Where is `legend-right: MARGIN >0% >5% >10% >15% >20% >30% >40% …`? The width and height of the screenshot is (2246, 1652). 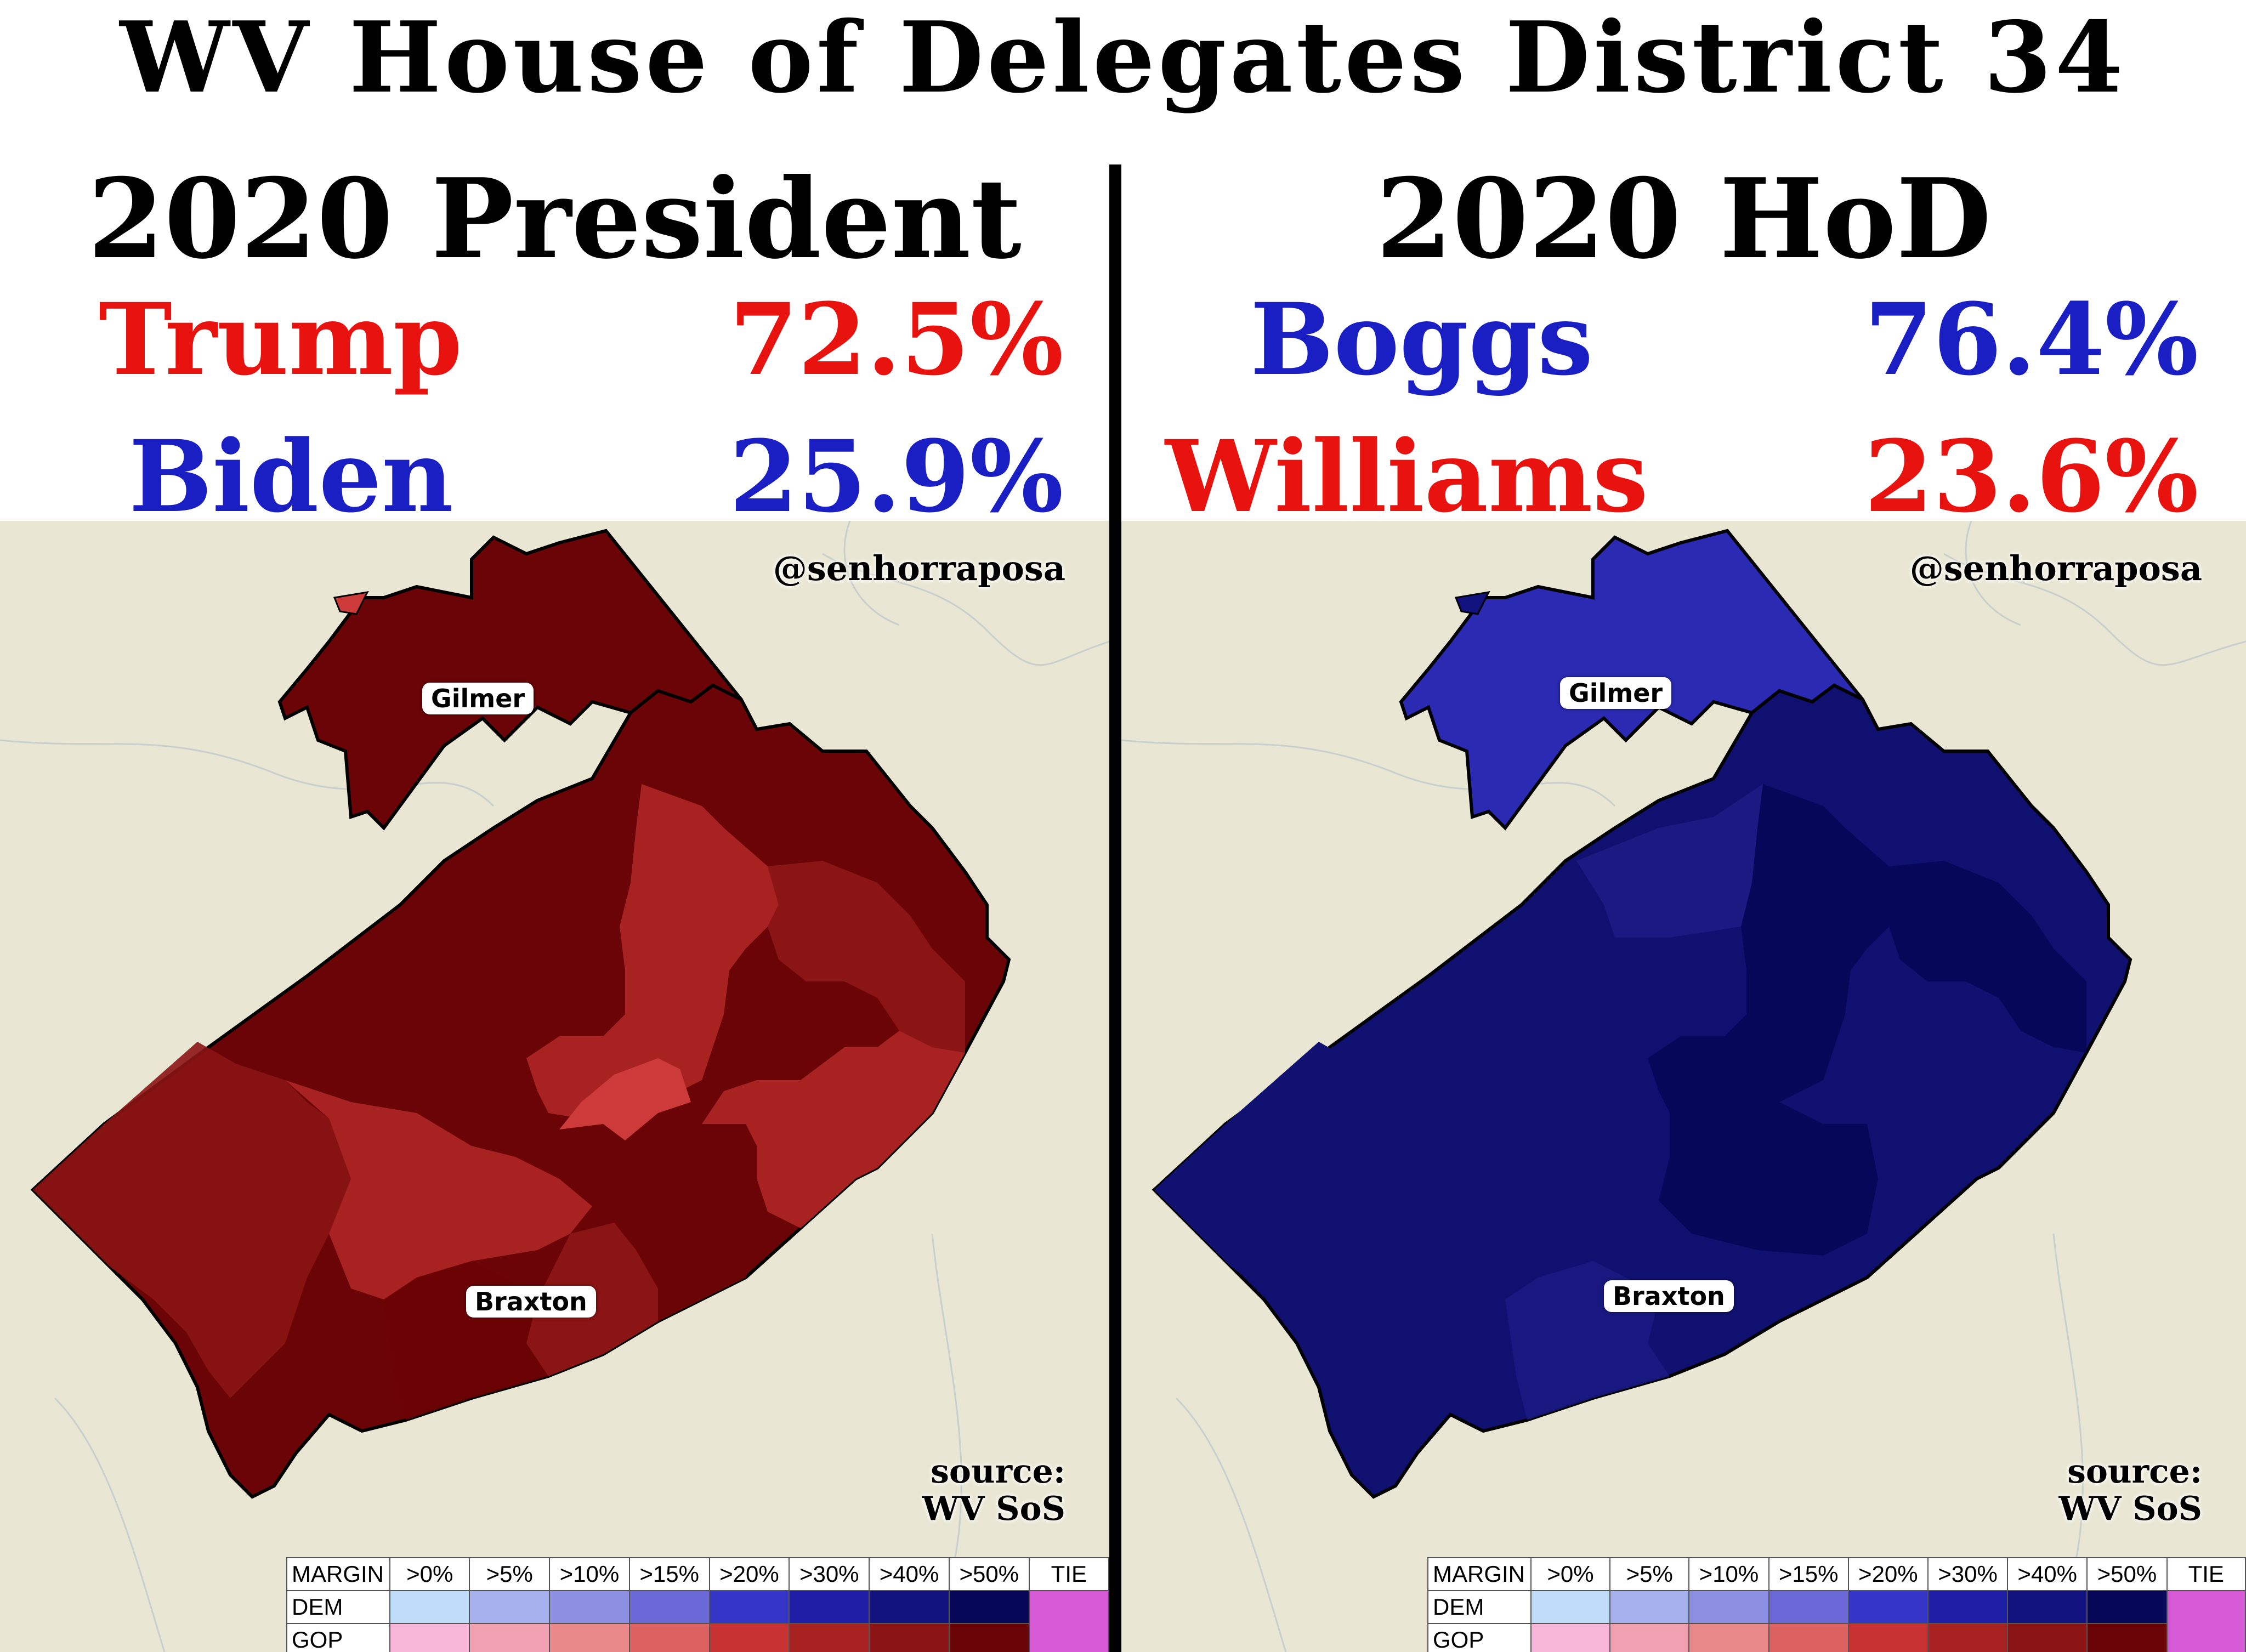
legend-right: MARGIN >0% >5% >10% >15% >20% >30% >40% … is located at coordinates (1836, 1604).